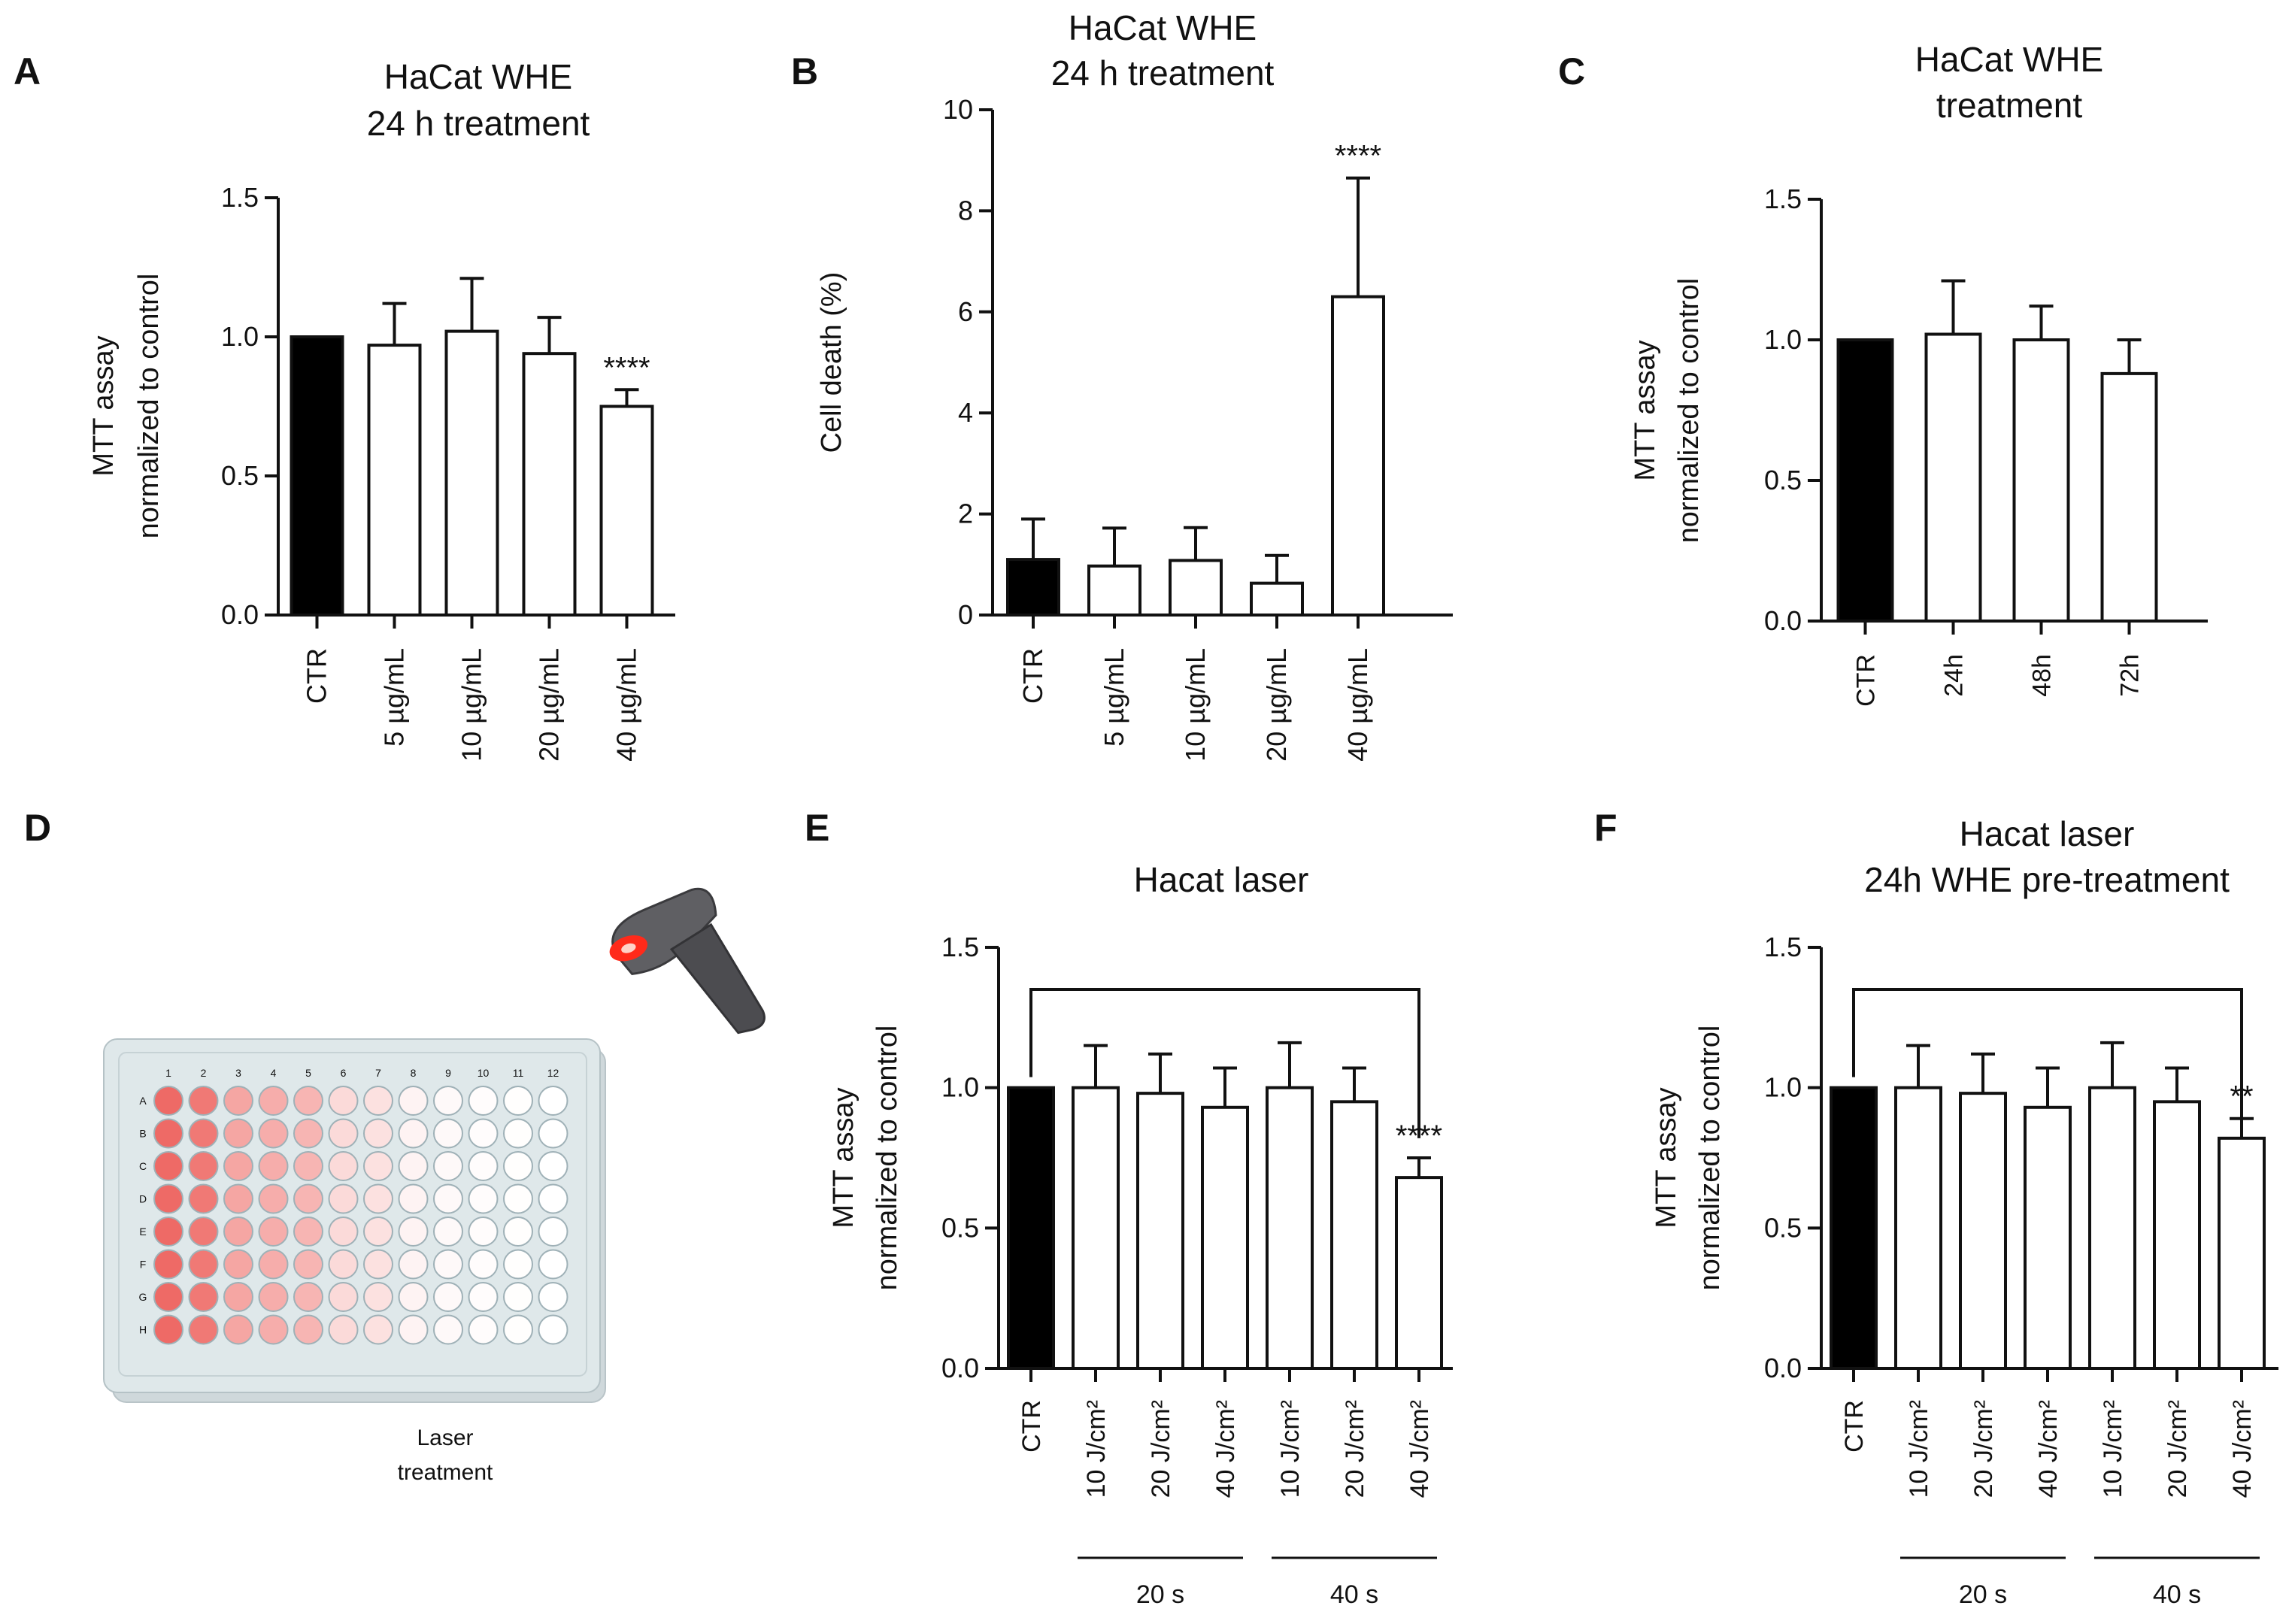 This screenshot has height=1624, width=2292. What do you see at coordinates (1605, 828) in the screenshot?
I see `panel-letter-f: F` at bounding box center [1605, 828].